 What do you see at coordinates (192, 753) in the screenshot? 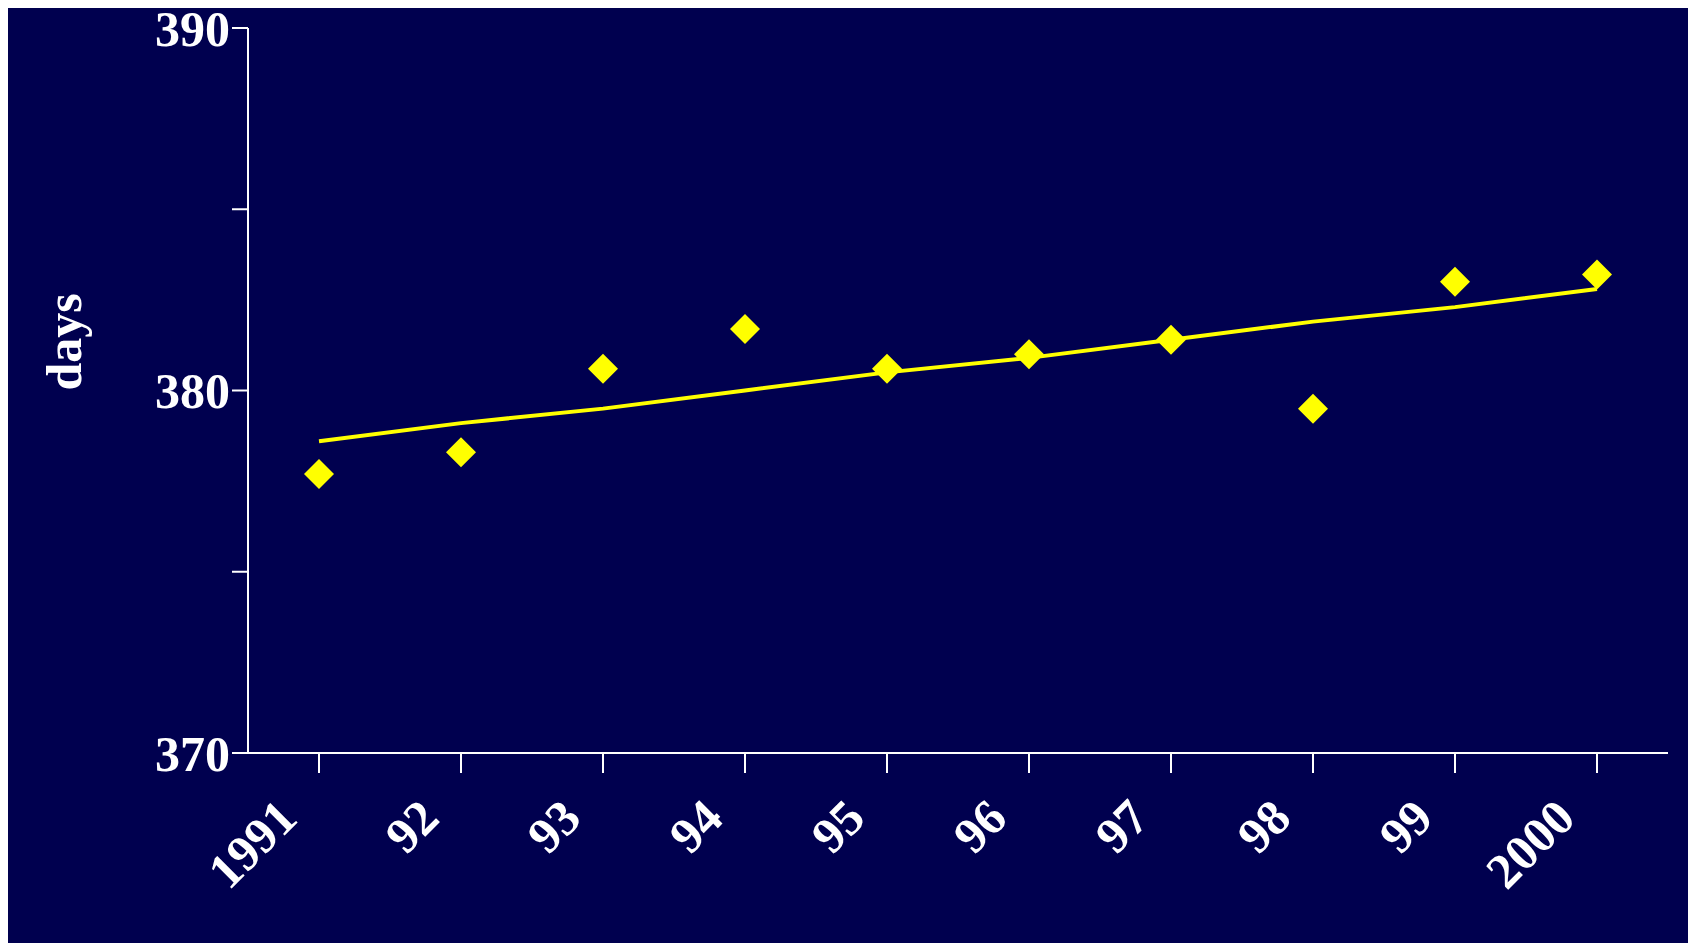
I see `y-tick-label: 370` at bounding box center [192, 753].